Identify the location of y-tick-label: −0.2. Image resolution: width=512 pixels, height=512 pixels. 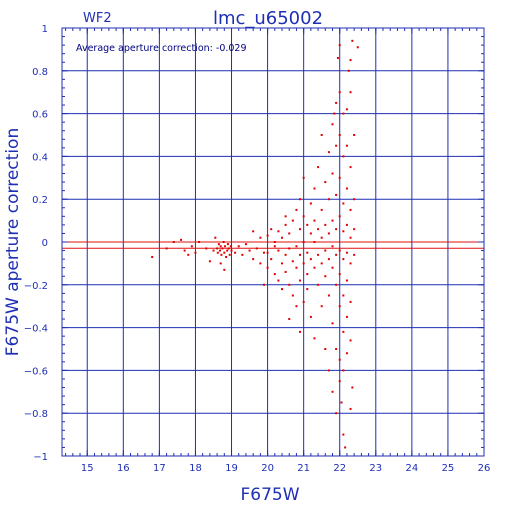
(36, 286).